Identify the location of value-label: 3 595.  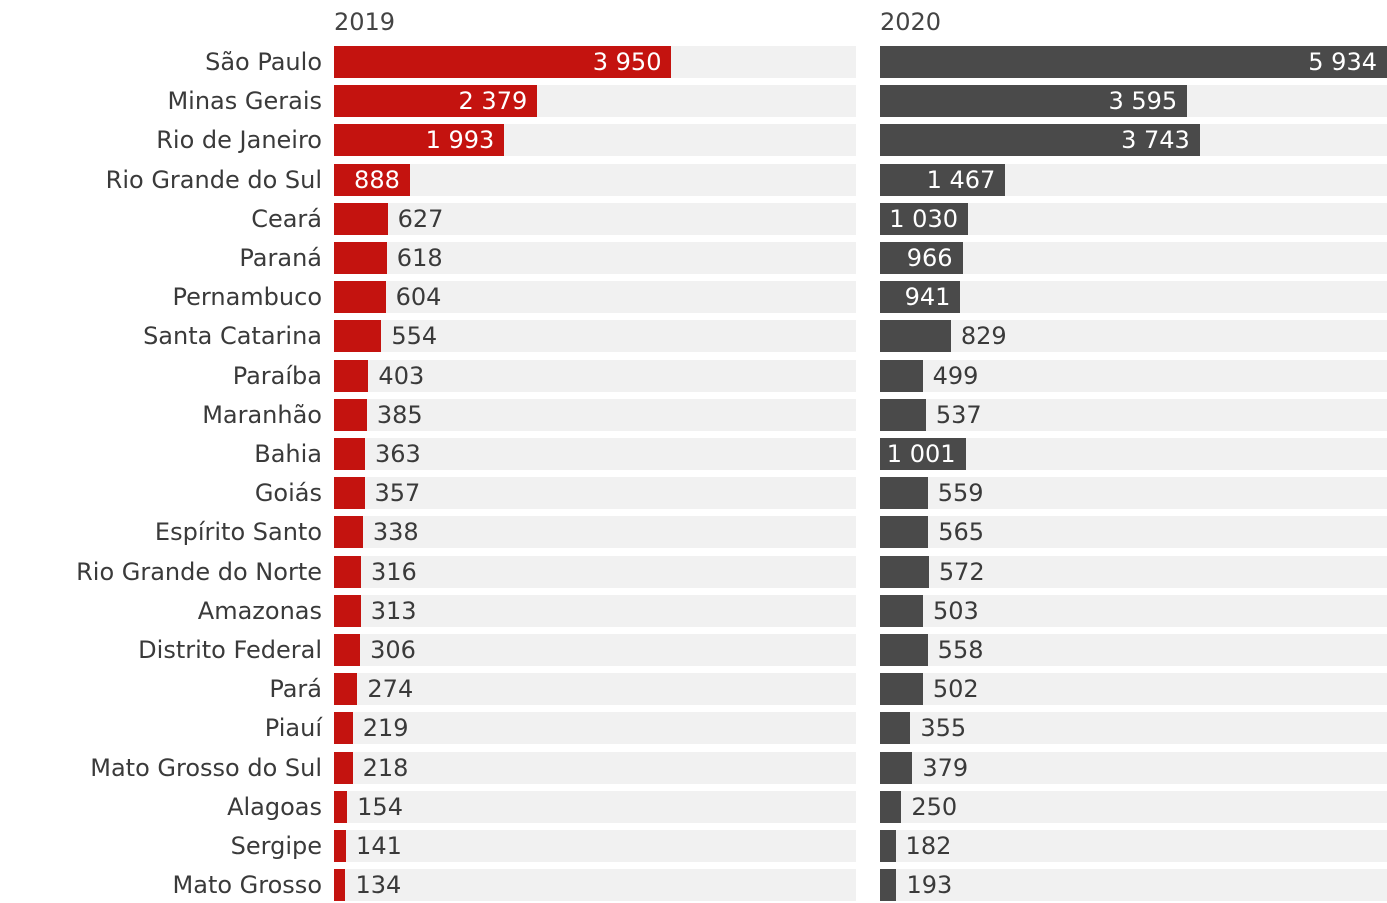
(1143, 101).